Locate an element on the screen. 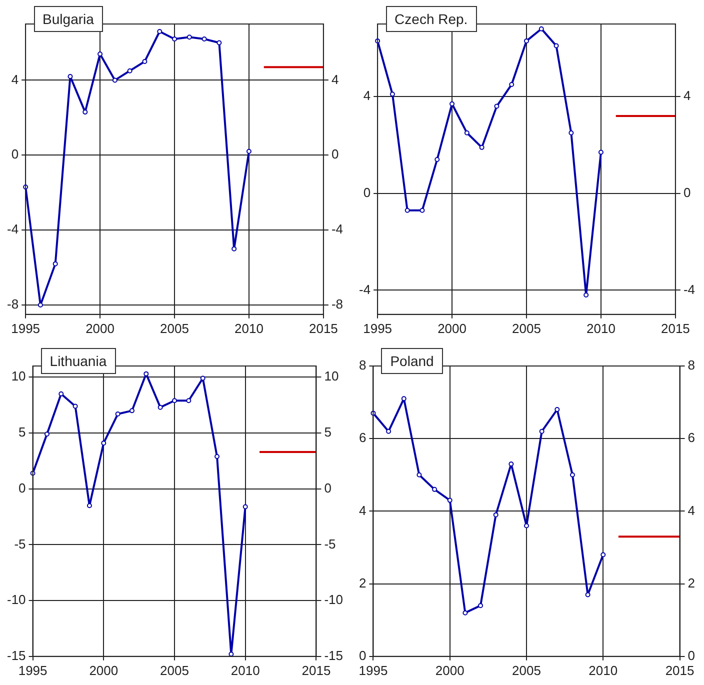 The image size is (704, 685). y-tick-label: 8 is located at coordinates (362, 365).